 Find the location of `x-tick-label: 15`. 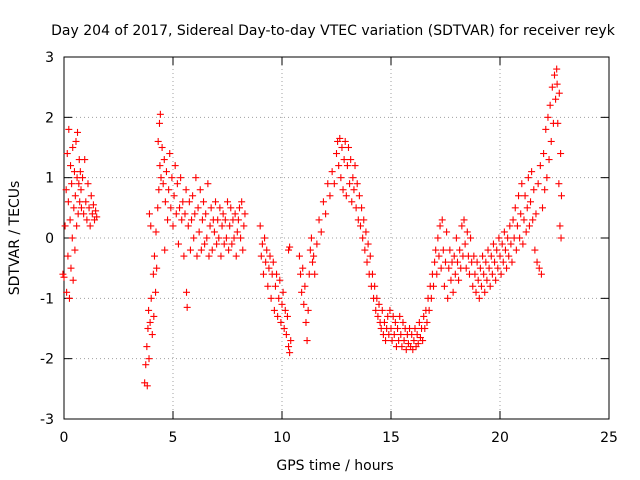

x-tick-label: 15 is located at coordinates (391, 438).